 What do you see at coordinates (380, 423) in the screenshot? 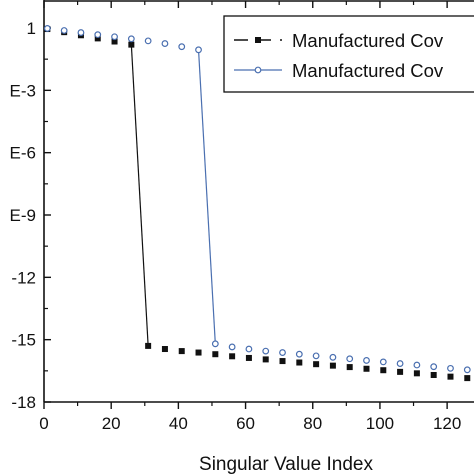
I see `x-tick-label: 100` at bounding box center [380, 423].